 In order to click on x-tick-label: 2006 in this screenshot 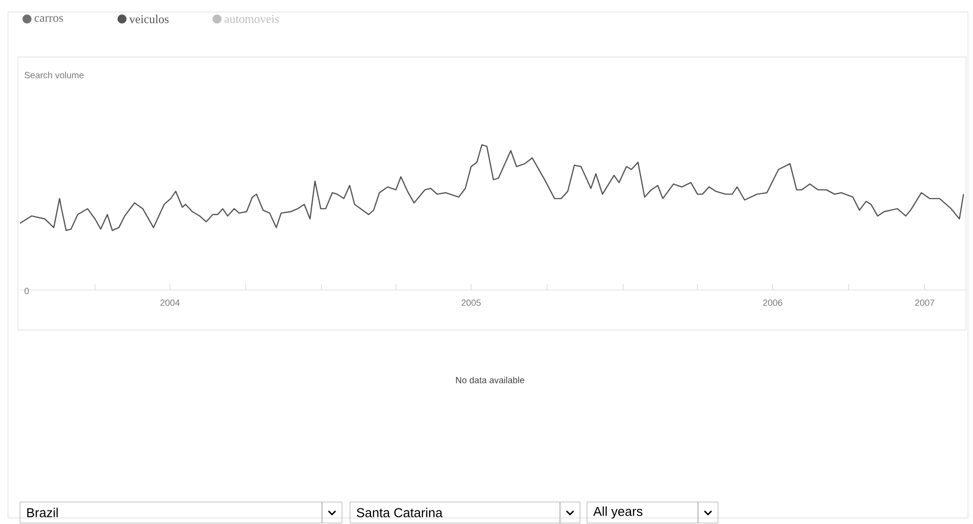, I will do `click(772, 303)`.